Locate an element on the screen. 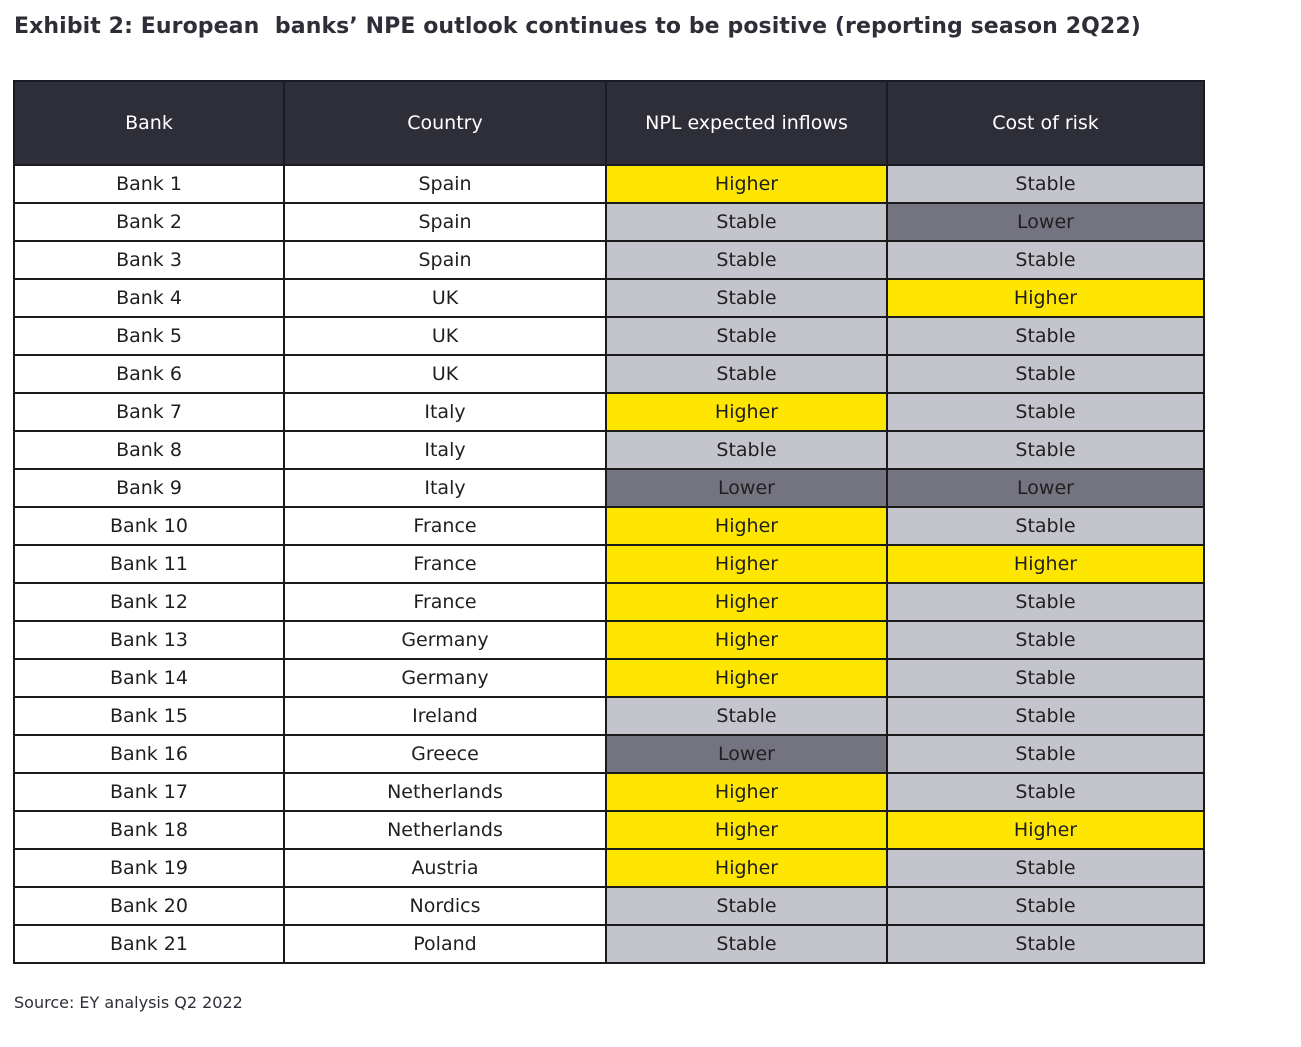 Image resolution: width=1301 pixels, height=1047 pixels. table-row: Bank 15 Ireland Stable Stable is located at coordinates (609, 716).